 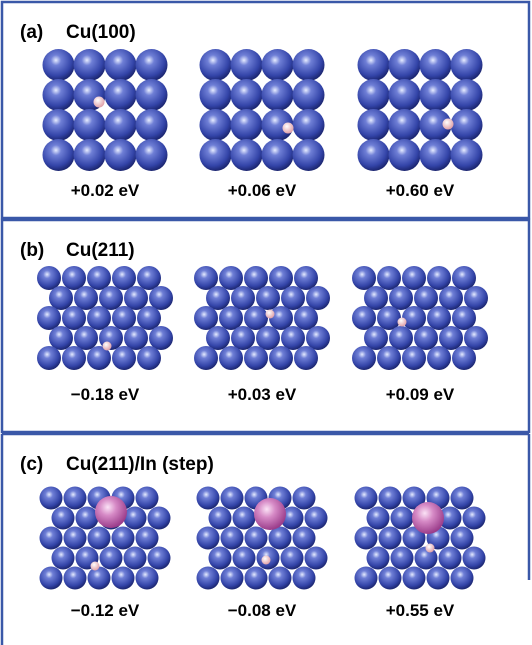 What do you see at coordinates (105, 190) in the screenshot?
I see `energy-label: +0.02 eV` at bounding box center [105, 190].